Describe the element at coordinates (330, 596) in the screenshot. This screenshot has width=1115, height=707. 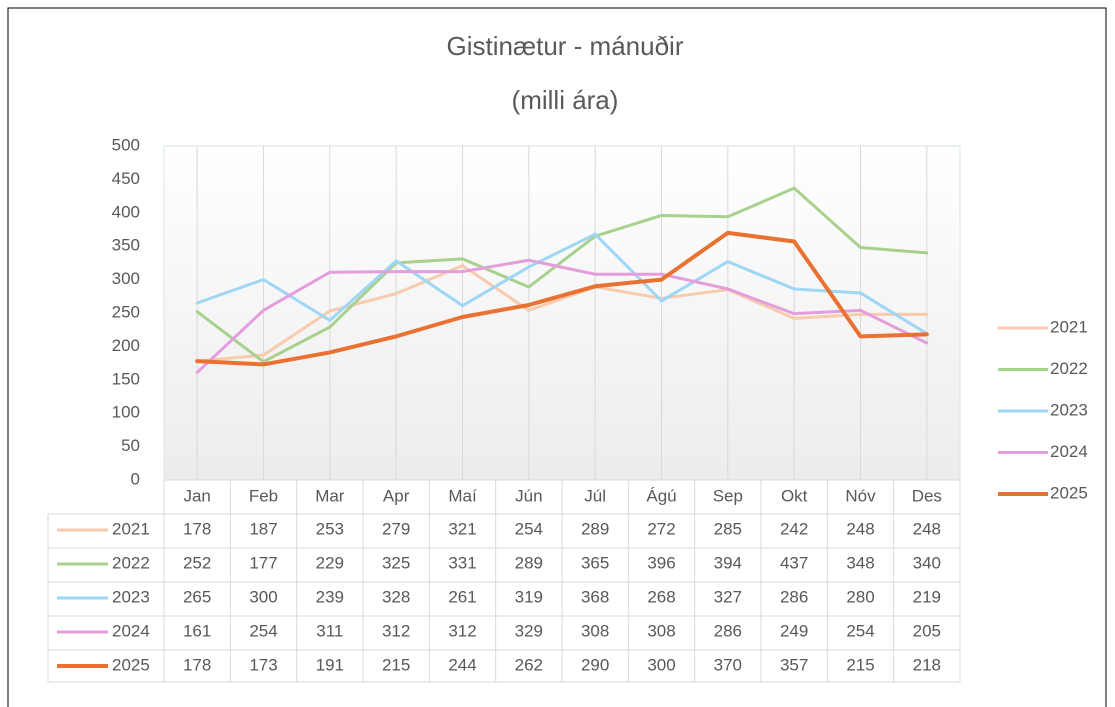
I see `table-value: 239` at that location.